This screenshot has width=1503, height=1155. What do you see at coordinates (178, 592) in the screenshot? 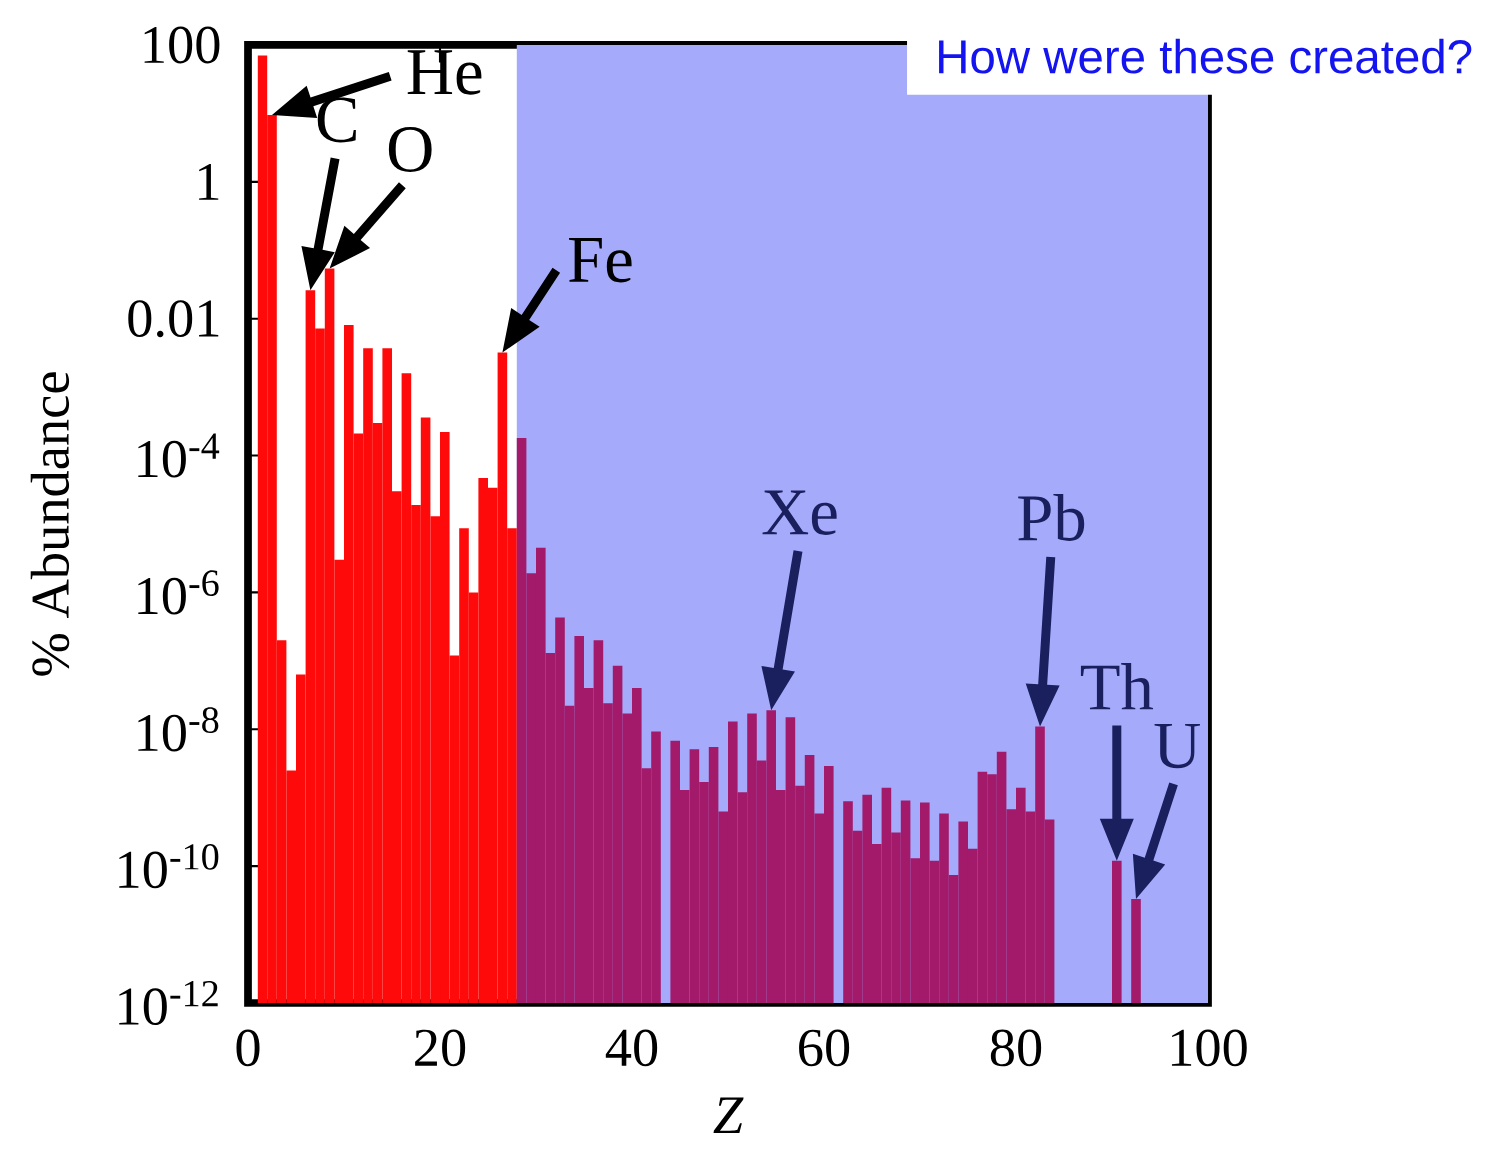
I see `y-tick-label: 10$^{-6}$` at bounding box center [178, 592].